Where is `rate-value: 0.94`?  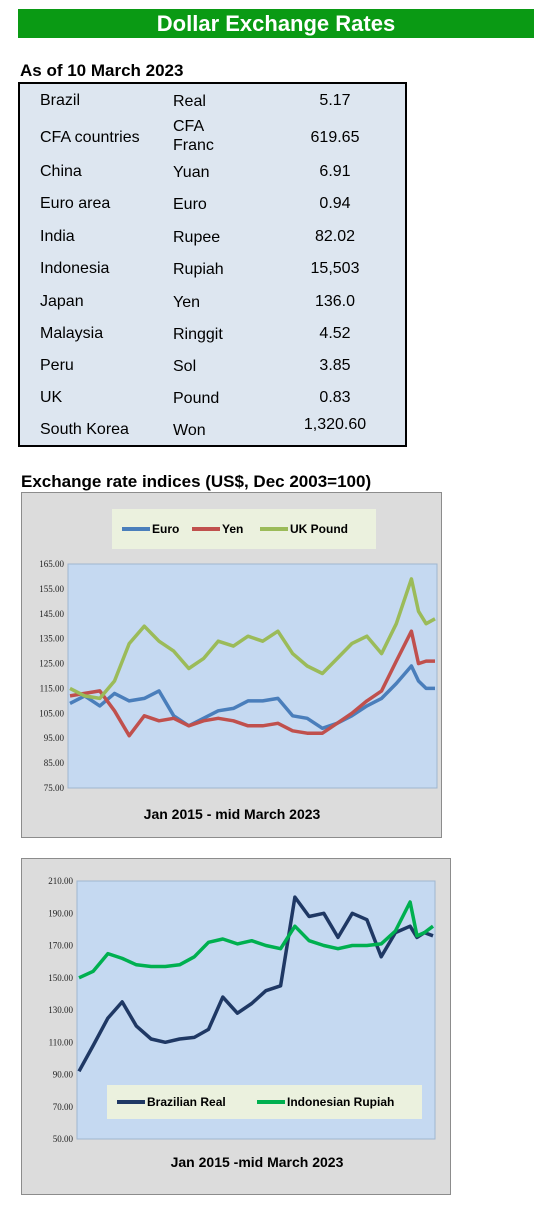
rate-value: 0.94 is located at coordinates (335, 203).